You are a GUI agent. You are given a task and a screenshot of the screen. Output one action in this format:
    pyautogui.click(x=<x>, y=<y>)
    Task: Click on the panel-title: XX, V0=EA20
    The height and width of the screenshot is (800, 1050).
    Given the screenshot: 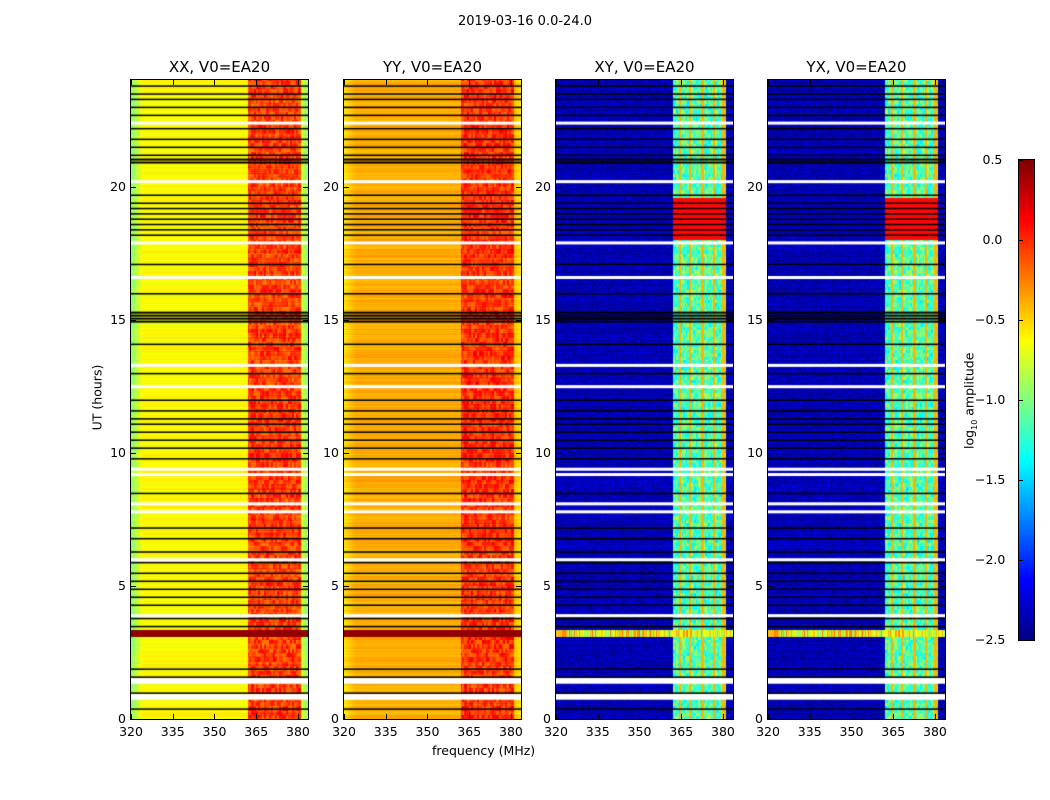 What is the action you would take?
    pyautogui.click(x=219, y=67)
    